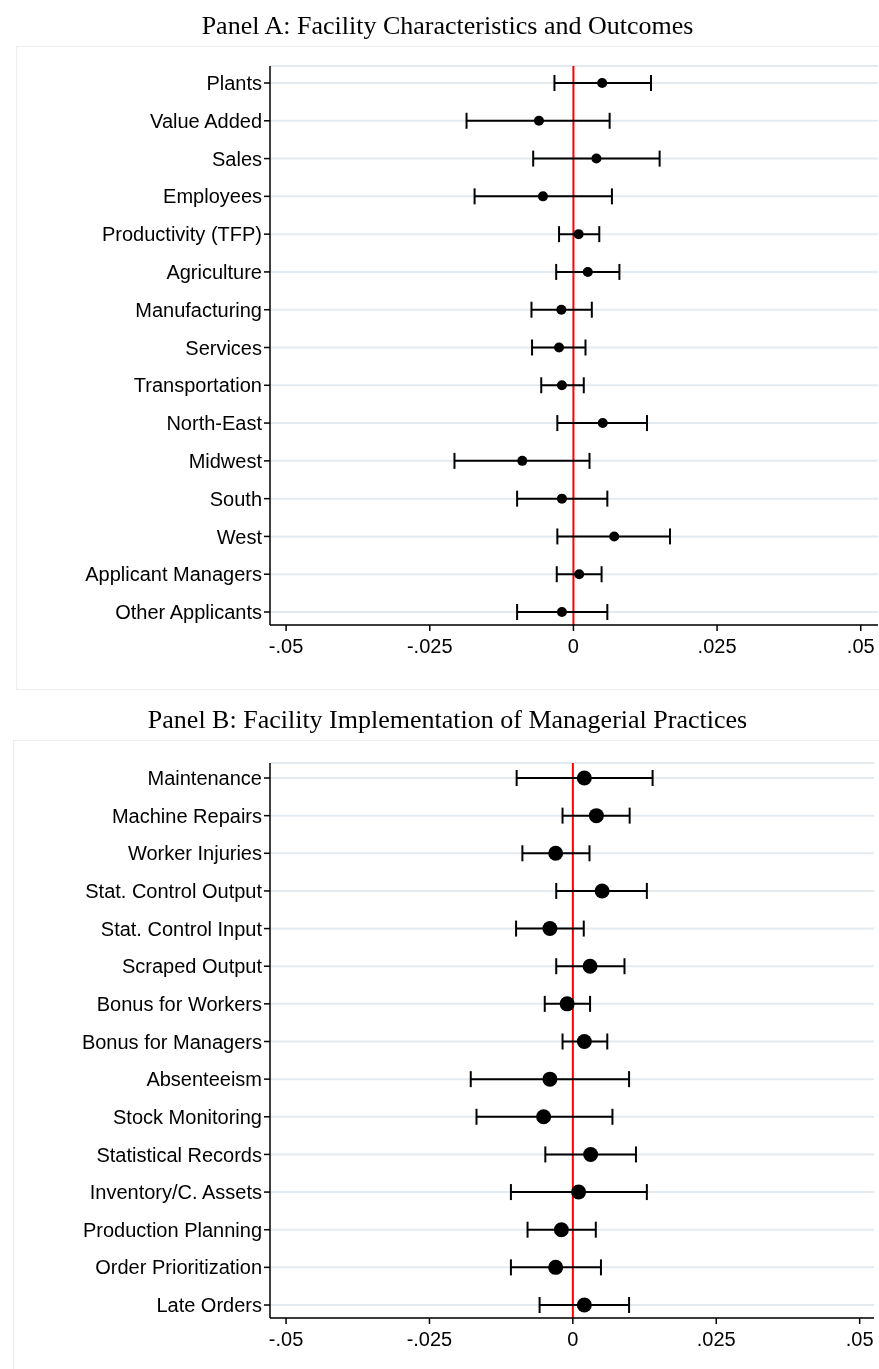 This screenshot has height=1369, width=879. What do you see at coordinates (172, 1229) in the screenshot?
I see `y-tick-label: Production Planning` at bounding box center [172, 1229].